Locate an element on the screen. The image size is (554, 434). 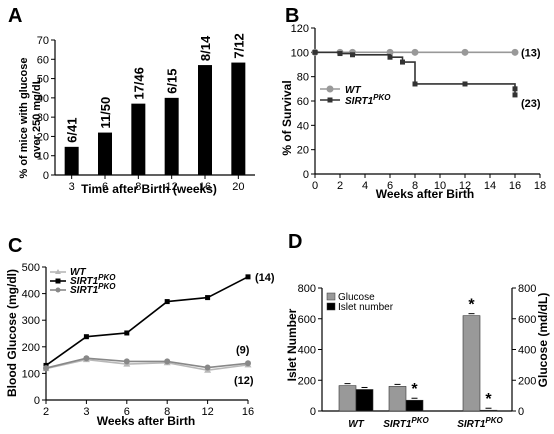
panel-a-x-tick-label: 16 is located at coordinates (205, 187).